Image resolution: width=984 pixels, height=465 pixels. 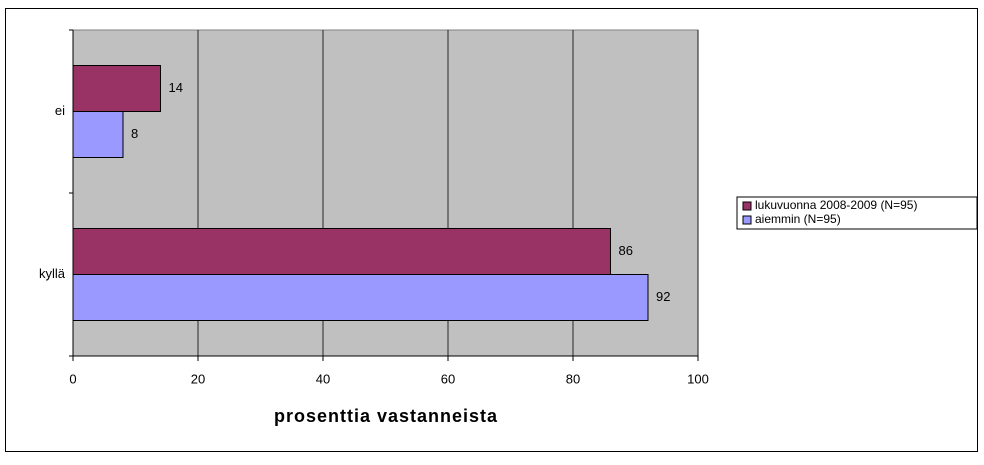 What do you see at coordinates (52, 273) in the screenshot?
I see `y-tick-label: kyllä` at bounding box center [52, 273].